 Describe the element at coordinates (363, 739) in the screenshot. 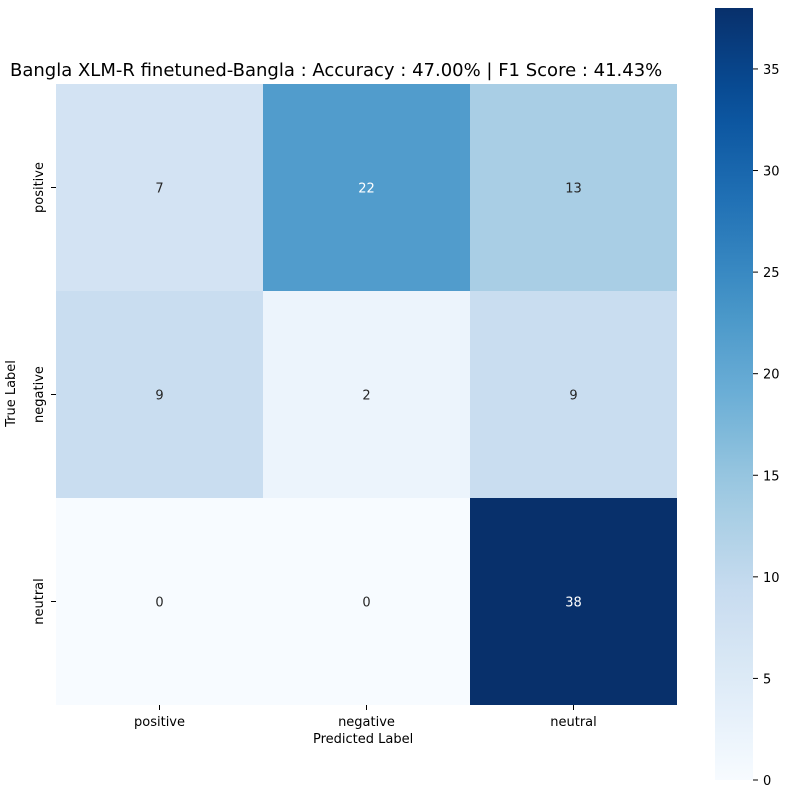

I see `x-axis-label: Predicted Label` at that location.